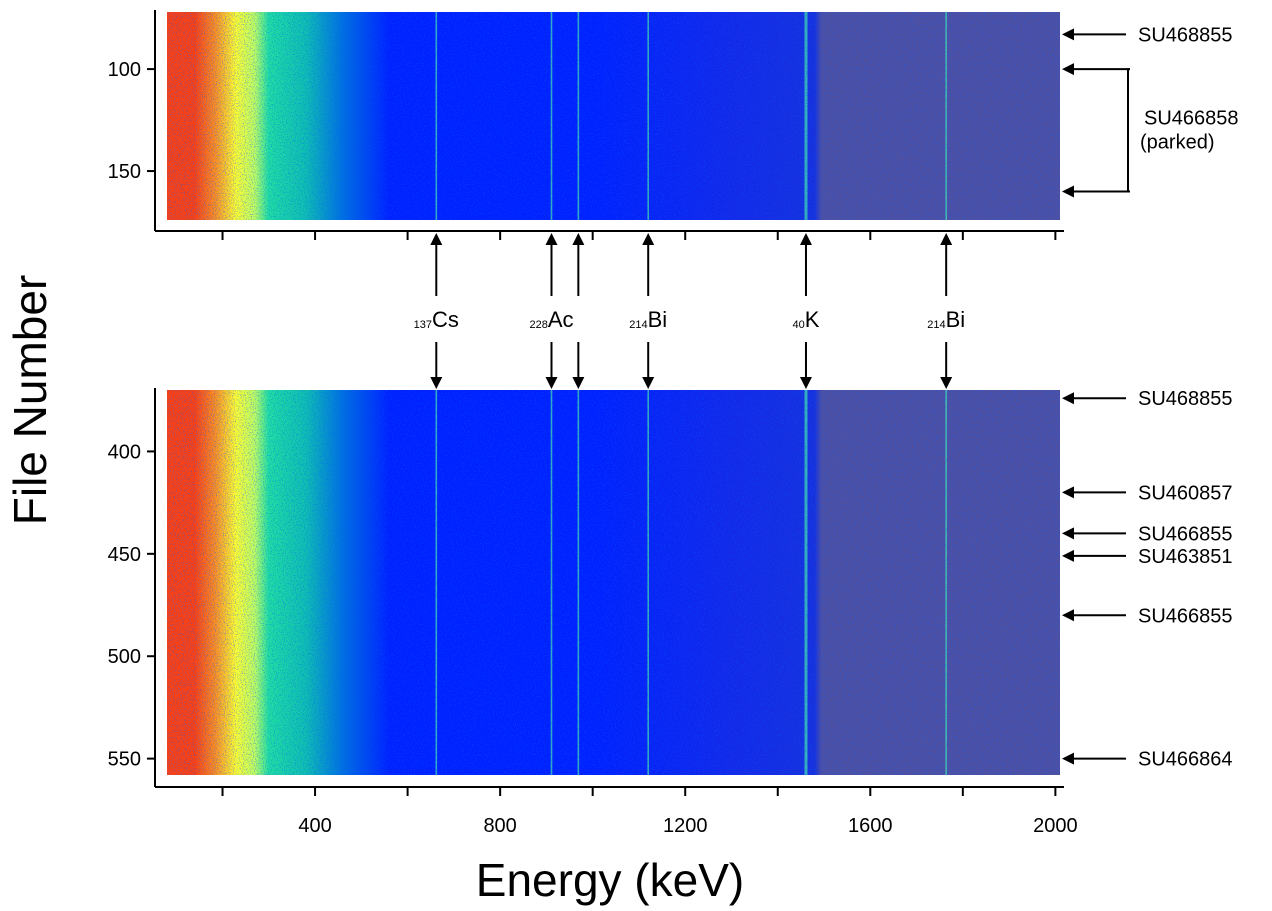 Image resolution: width=1272 pixels, height=911 pixels. Describe the element at coordinates (124, 760) in the screenshot. I see `y-tick-label: 550` at that location.